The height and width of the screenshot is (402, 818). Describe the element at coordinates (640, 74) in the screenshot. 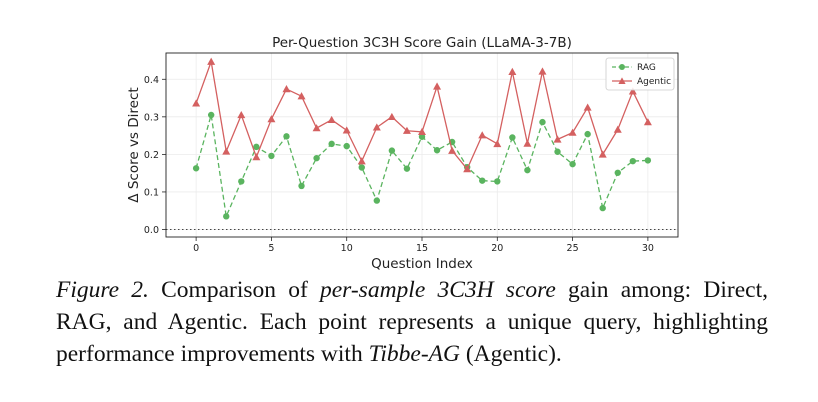

I see `legend: RAG Agentic` at that location.